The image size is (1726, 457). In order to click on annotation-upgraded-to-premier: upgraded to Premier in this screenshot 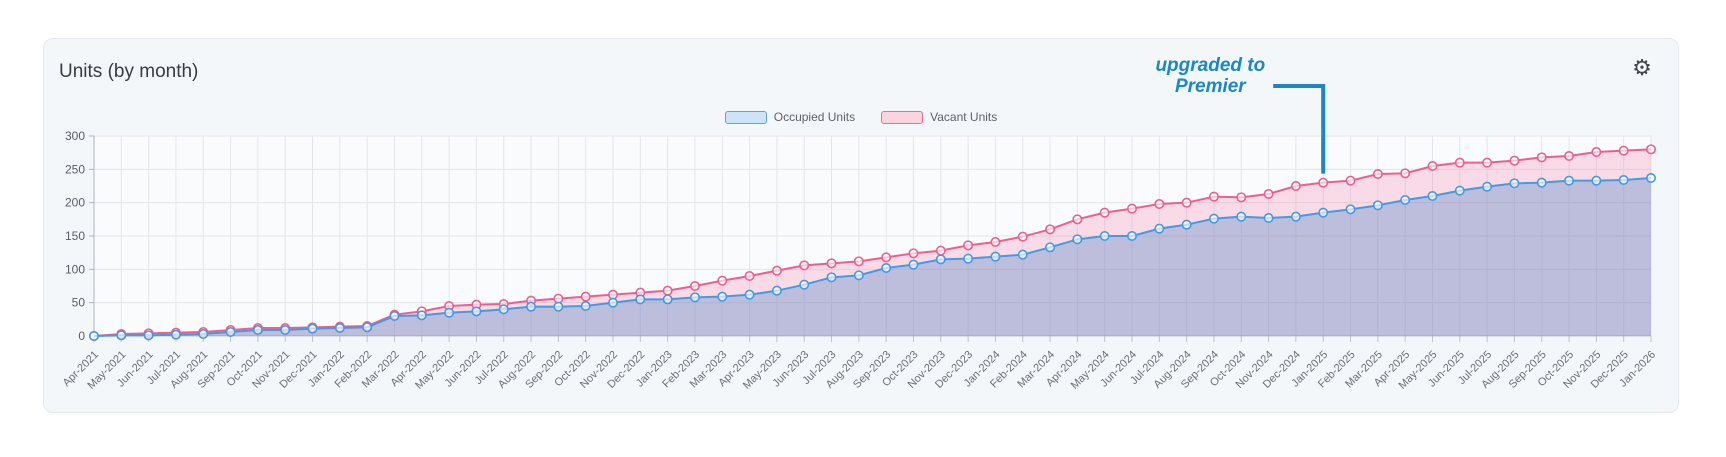, I will do `click(1210, 76)`.